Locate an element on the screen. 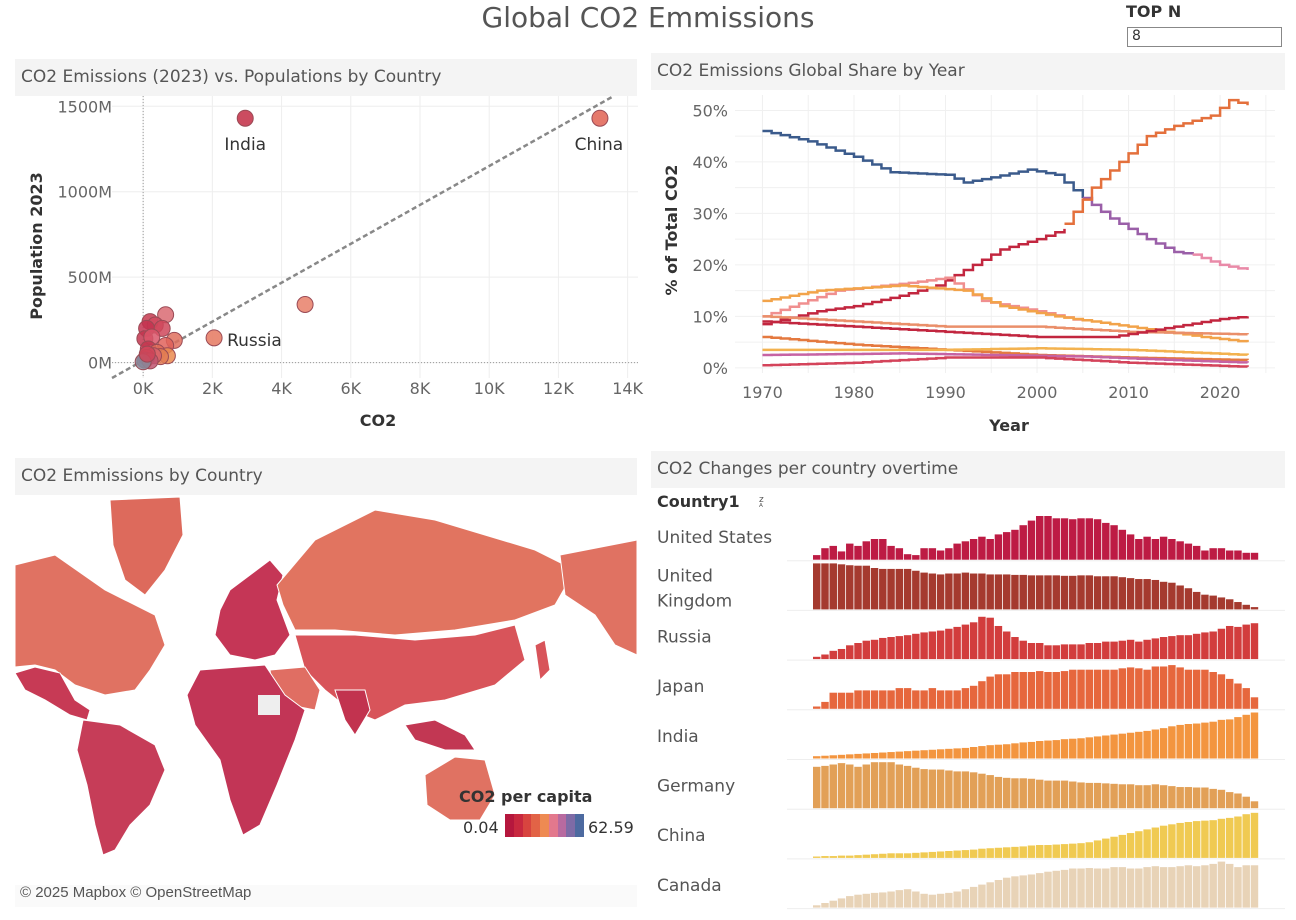 This screenshot has width=1296, height=920. map-far-east is located at coordinates (598, 597).